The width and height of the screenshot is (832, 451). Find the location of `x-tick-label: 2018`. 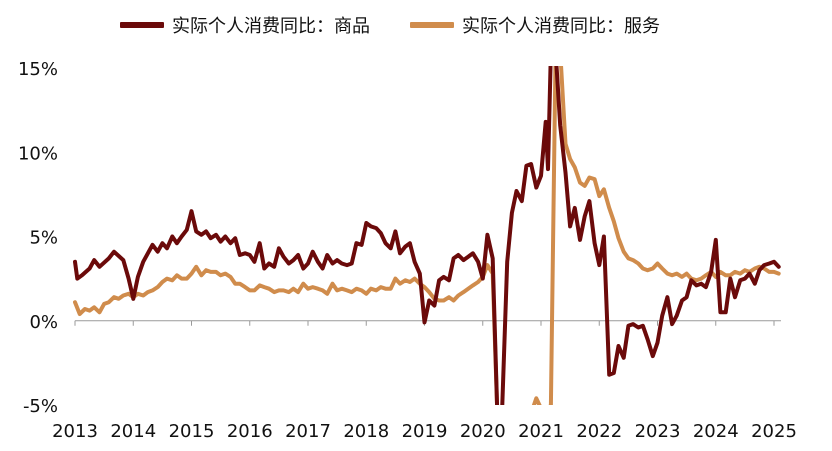

x-tick-label: 2018 is located at coordinates (366, 431).